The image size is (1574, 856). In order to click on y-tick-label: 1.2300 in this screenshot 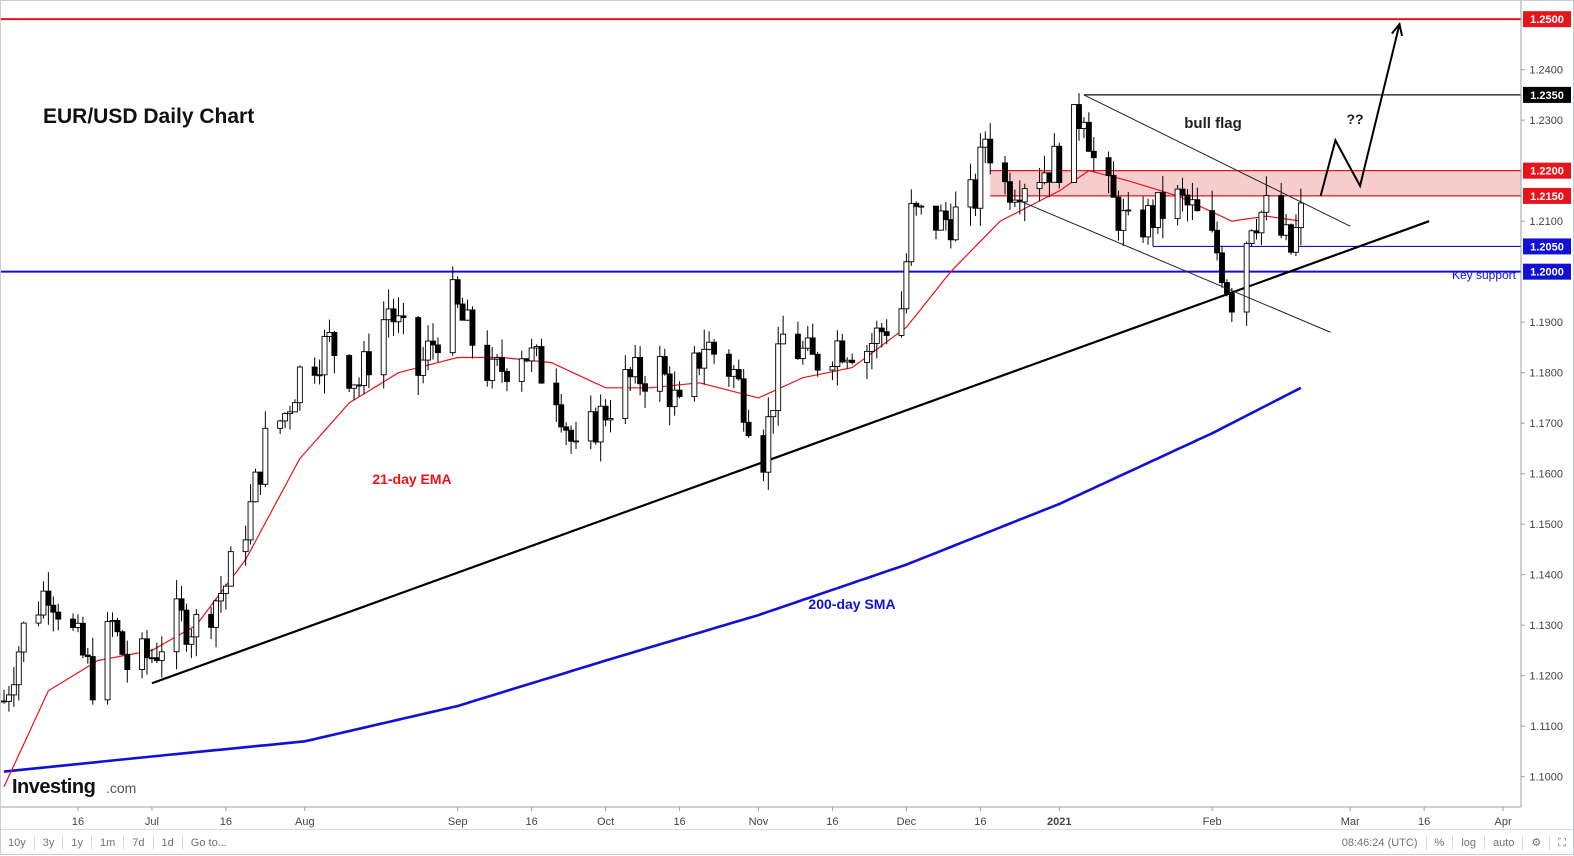, I will do `click(1546, 121)`.